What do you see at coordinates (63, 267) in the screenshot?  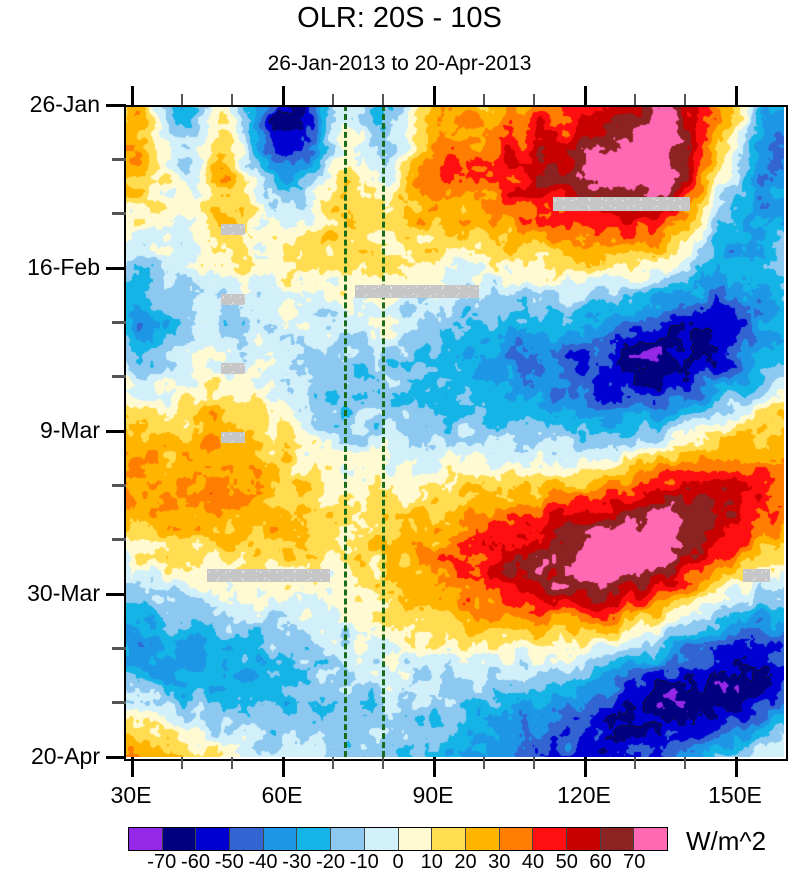 I see `y-axis-label: 16-Feb` at bounding box center [63, 267].